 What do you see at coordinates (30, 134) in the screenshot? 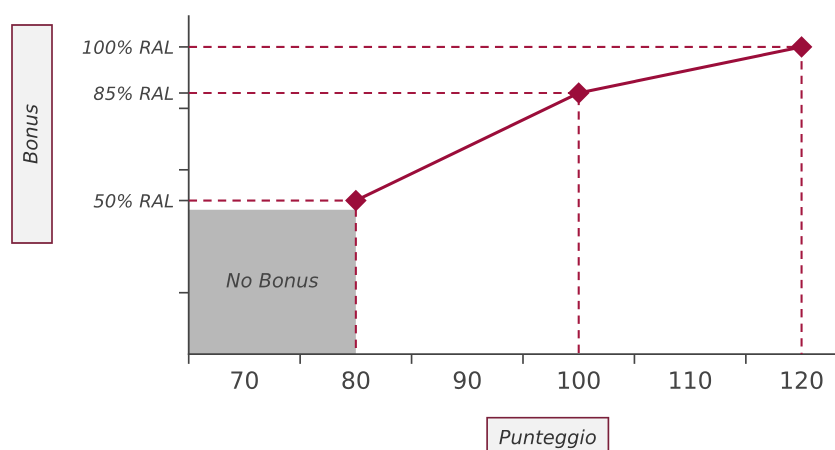
I see `y-axis-title: Bonus` at bounding box center [30, 134].